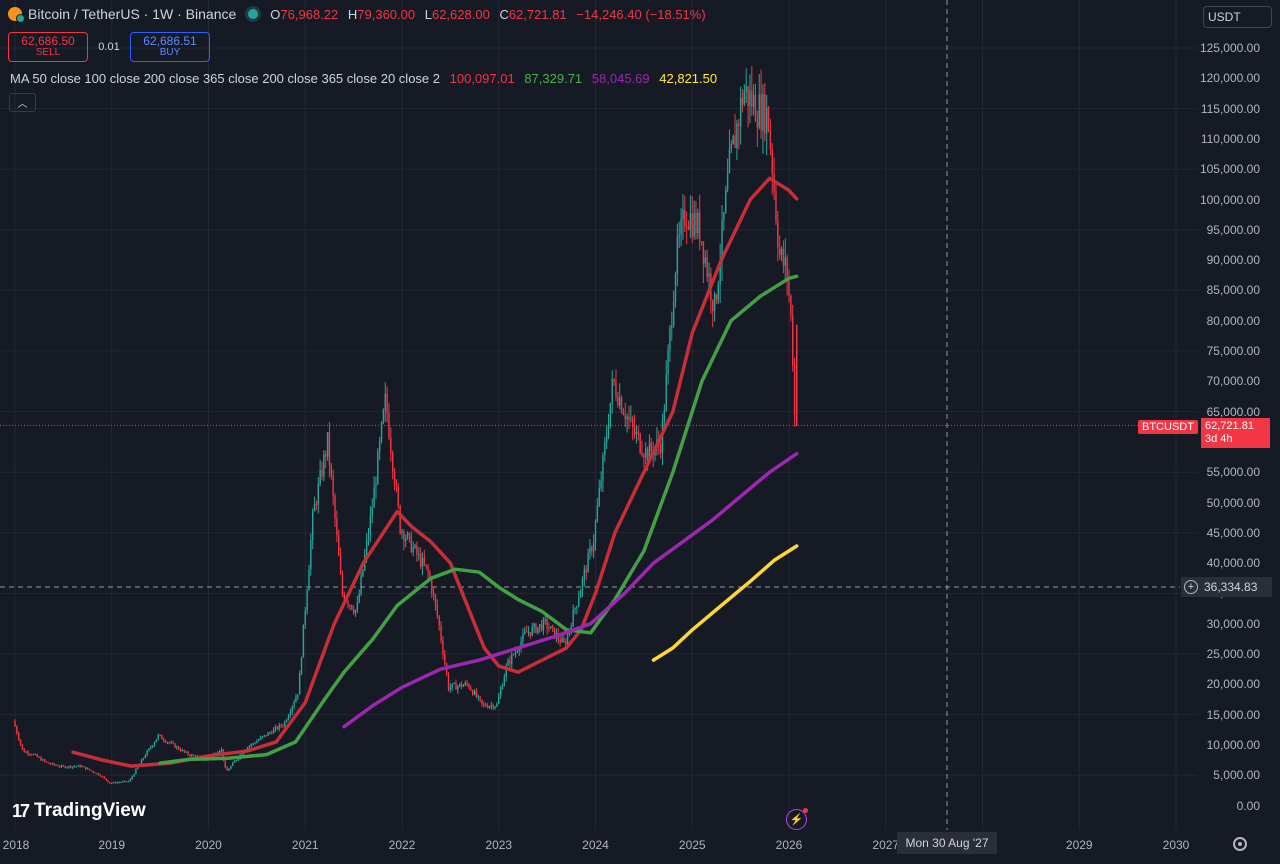 The height and width of the screenshot is (864, 1280). I want to click on symbol-title: Bitcoin / TetherUS · 1W · Binance, so click(132, 14).